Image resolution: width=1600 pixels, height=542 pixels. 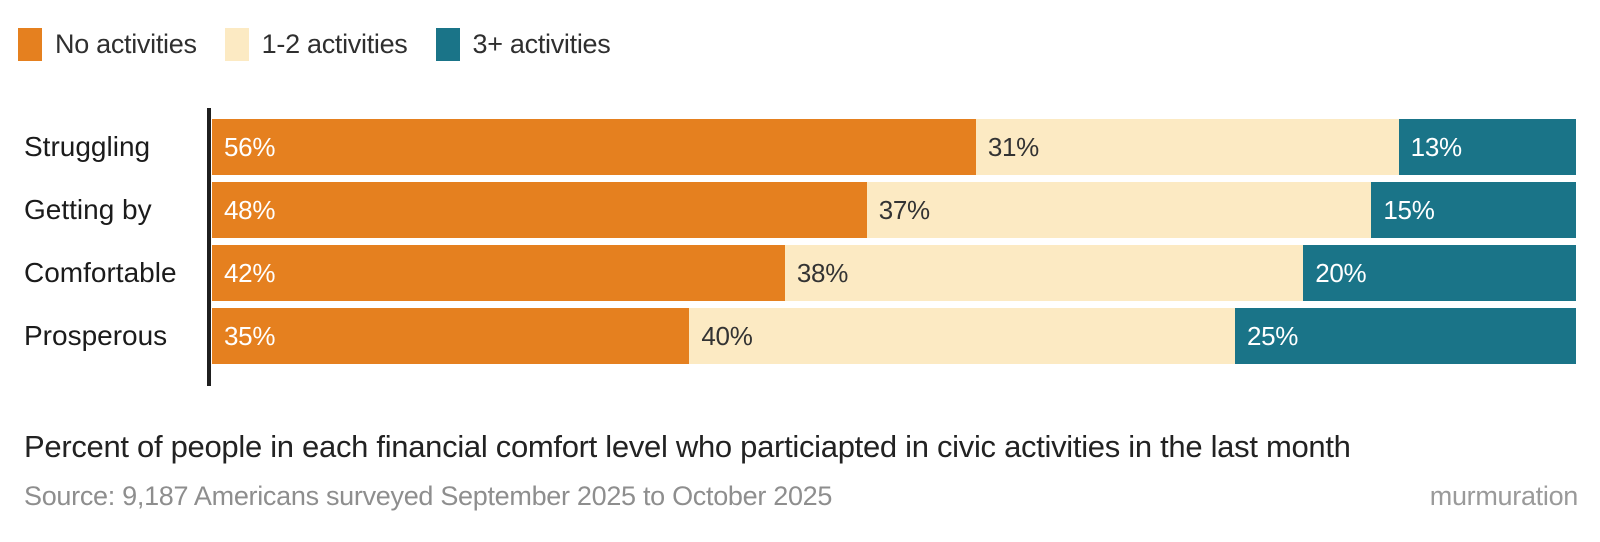 I want to click on legend-item-no-activities: No activities, so click(x=107, y=44).